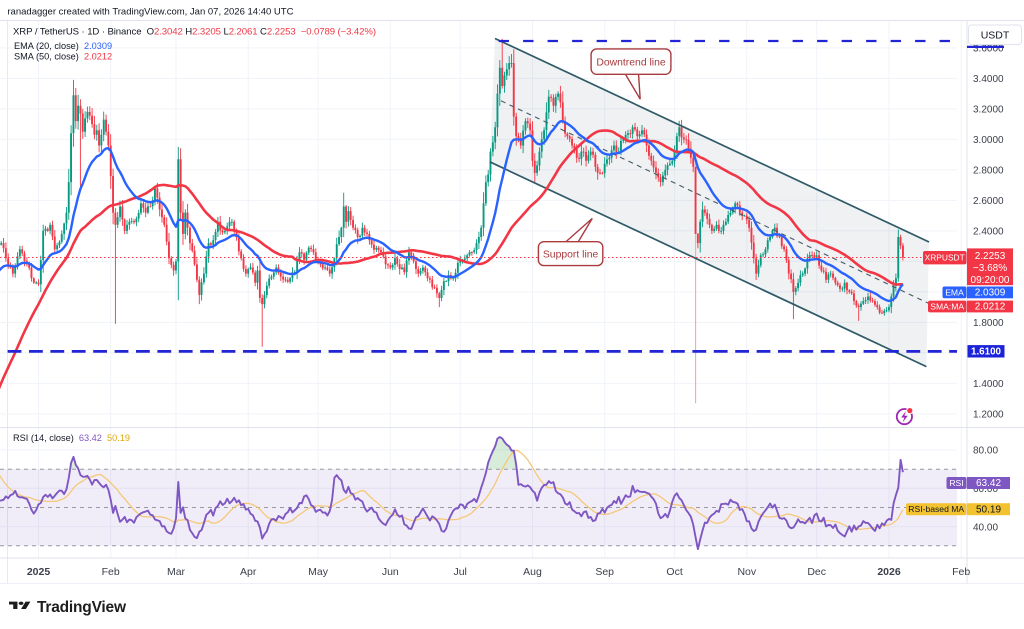 The width and height of the screenshot is (1024, 629). I want to click on svg-text: 3.0000, so click(988, 140).